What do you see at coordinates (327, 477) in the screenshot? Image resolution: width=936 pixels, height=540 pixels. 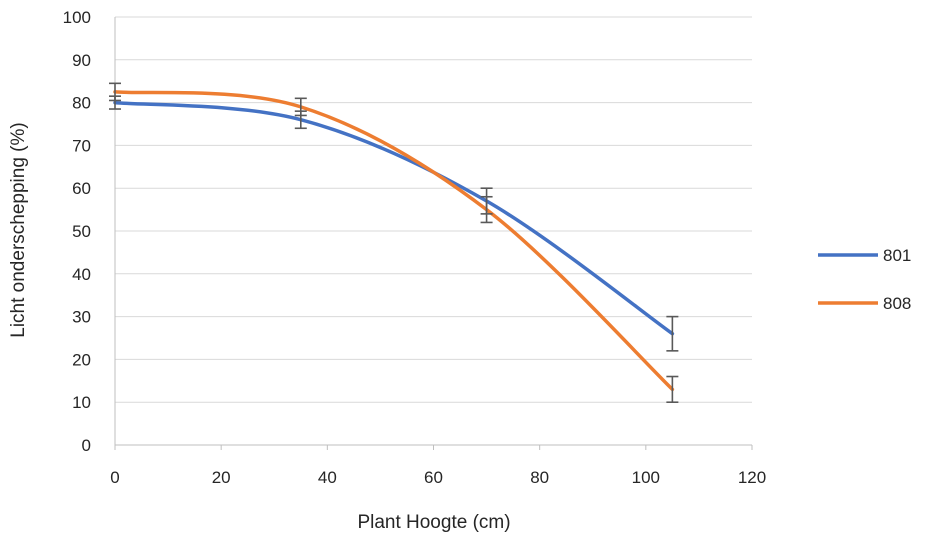 I see `x-tick-label-40: 40` at bounding box center [327, 477].